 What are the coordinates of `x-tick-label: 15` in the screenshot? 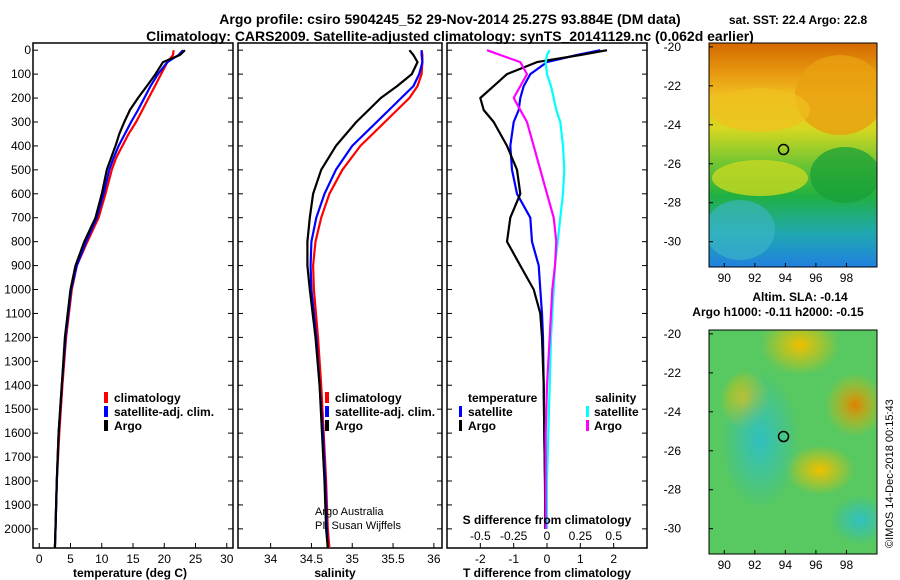 It's located at (133, 559).